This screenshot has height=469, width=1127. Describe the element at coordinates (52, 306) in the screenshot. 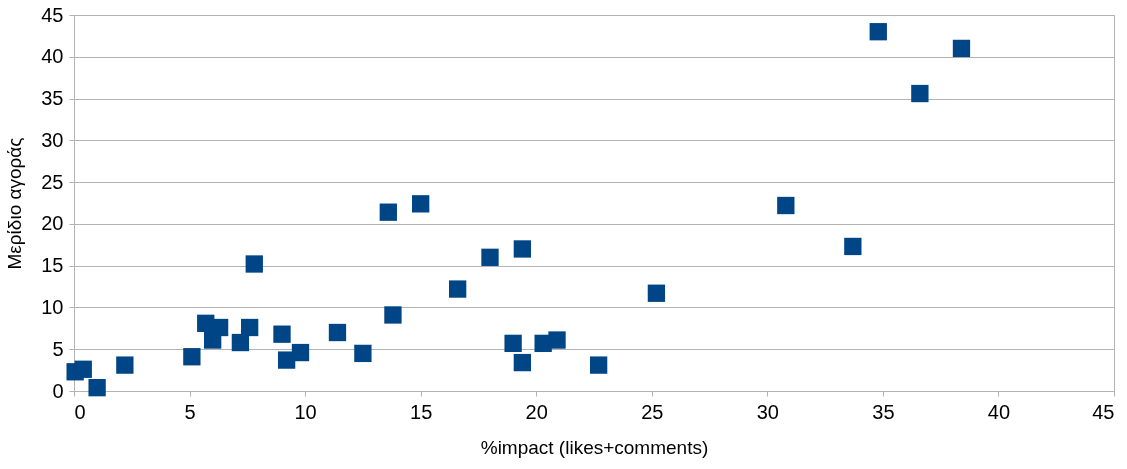

I see `y-tick-label: 10` at that location.